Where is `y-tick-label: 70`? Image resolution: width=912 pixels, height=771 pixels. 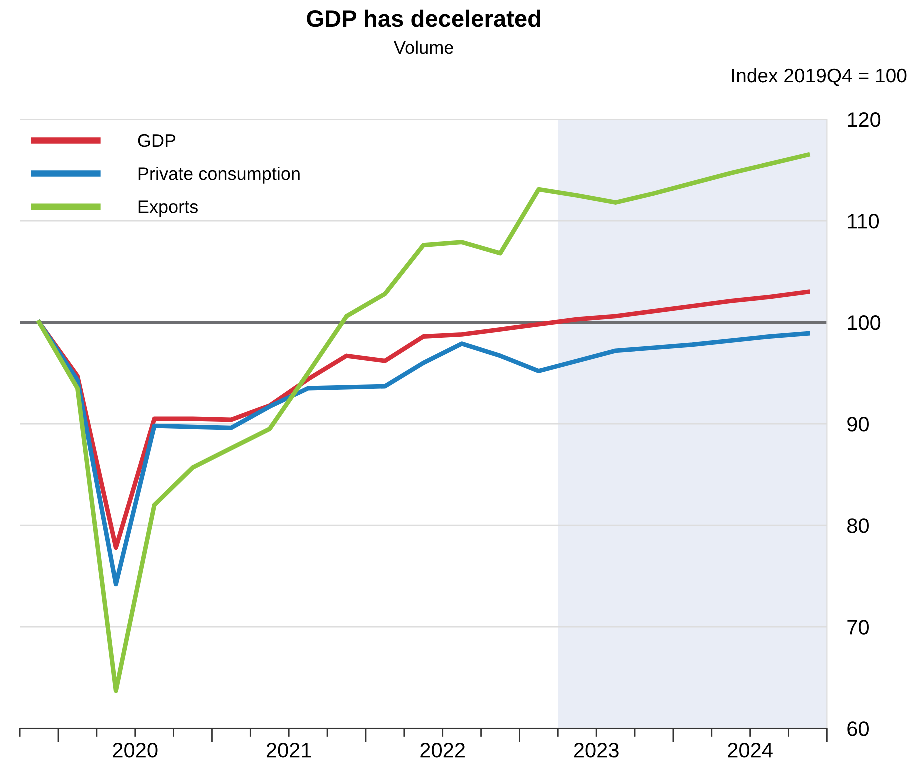 y-tick-label: 70 is located at coordinates (858, 627).